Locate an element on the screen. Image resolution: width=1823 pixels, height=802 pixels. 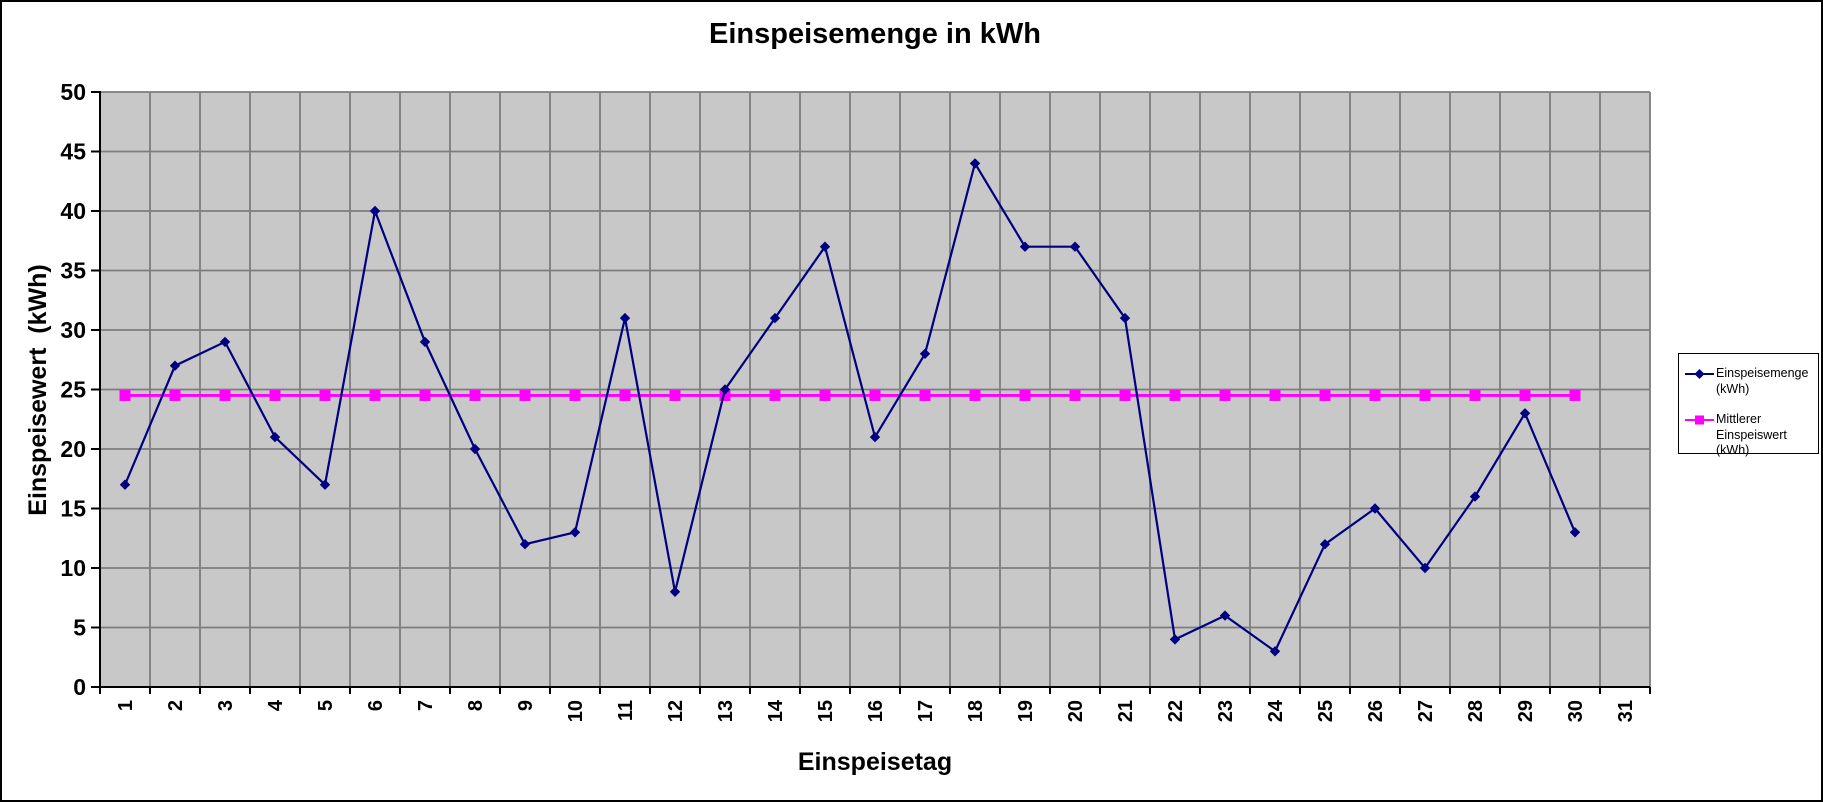
legend-label: Mittlerer Einspeiswert (kWh) is located at coordinates (1751, 434).